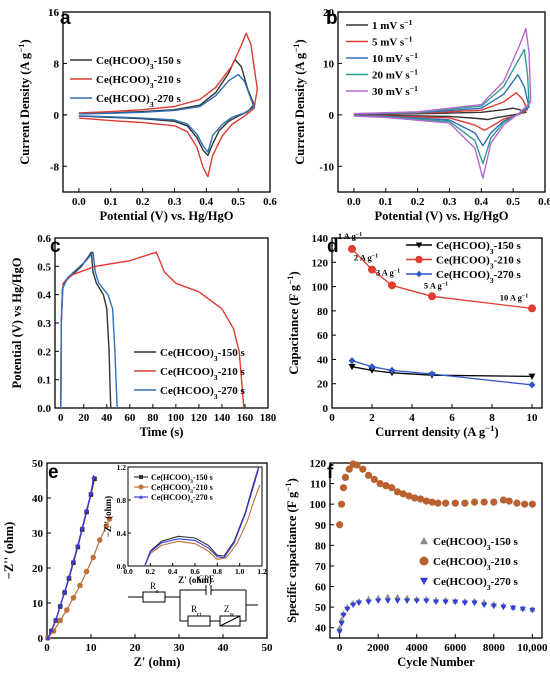  What do you see at coordinates (238, 202) in the screenshot?
I see `x-tick-label-a: 0.5` at bounding box center [238, 202].